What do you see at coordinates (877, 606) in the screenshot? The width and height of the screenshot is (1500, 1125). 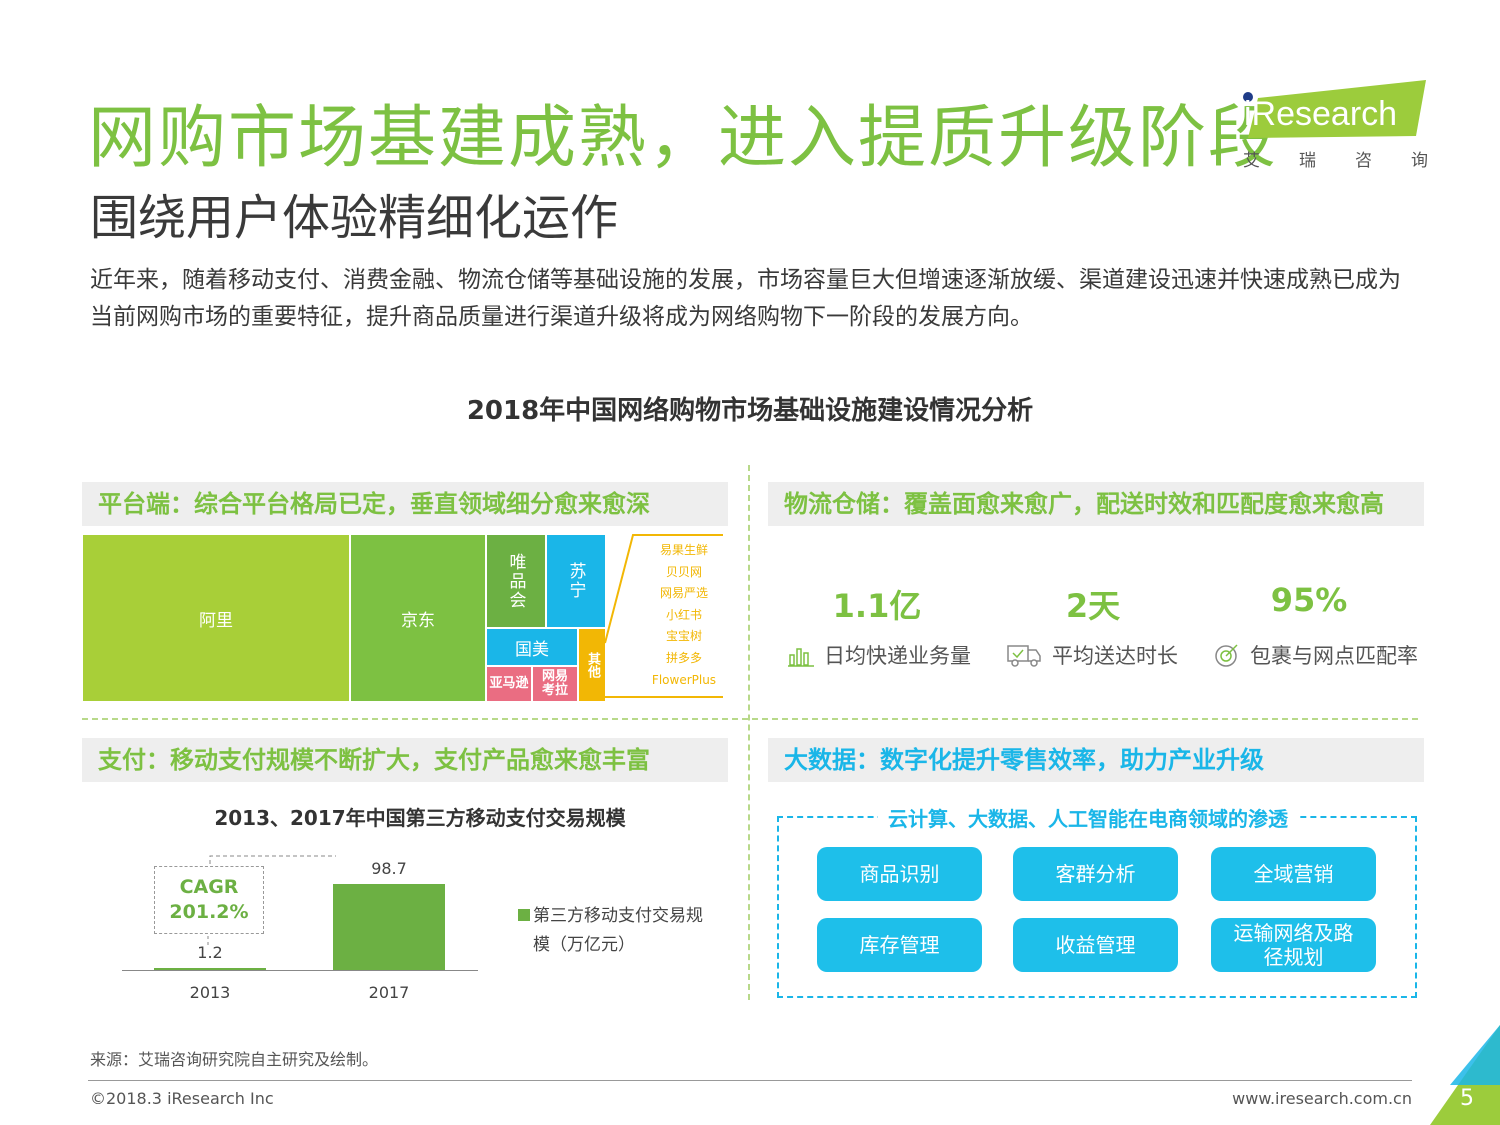 I see `stat-value-volume: 1.1亿` at bounding box center [877, 606].